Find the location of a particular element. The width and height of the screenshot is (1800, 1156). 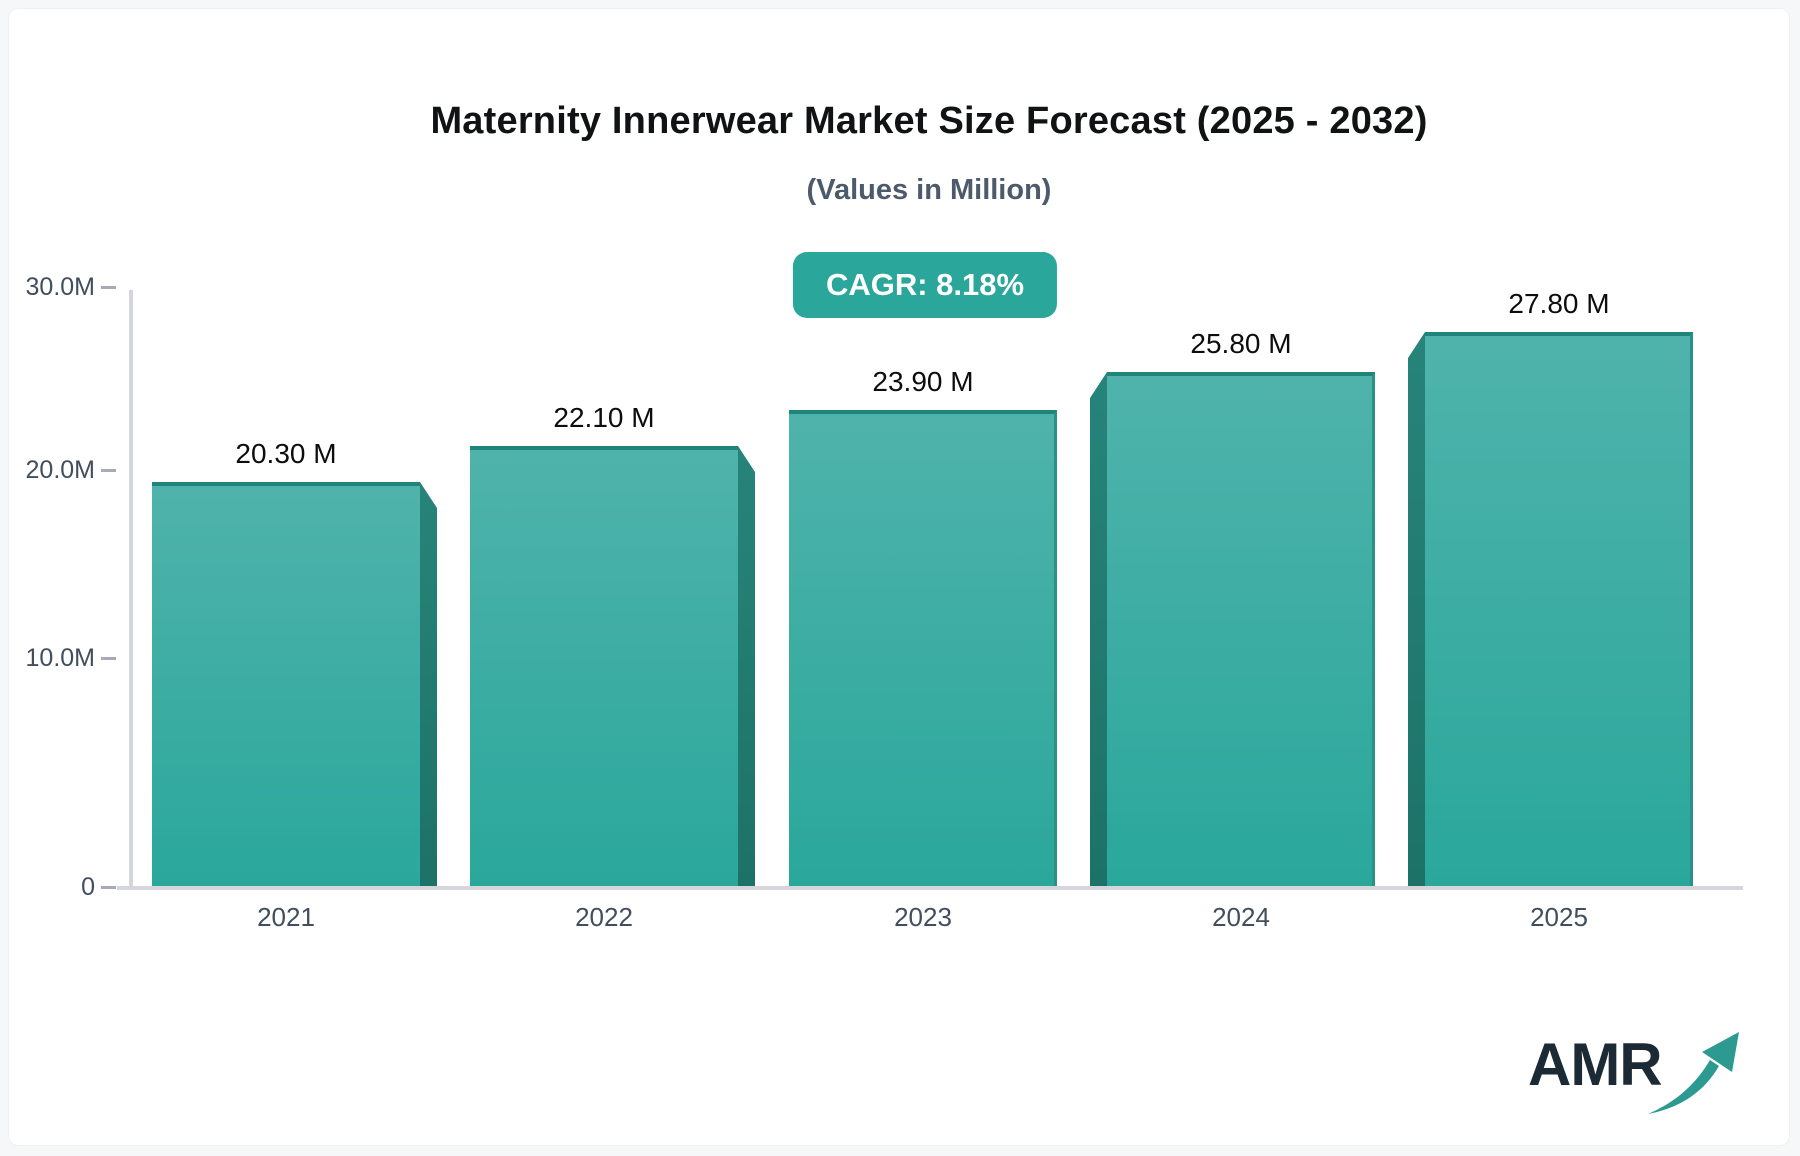

bar-3d-side-2024 is located at coordinates (1098, 630).